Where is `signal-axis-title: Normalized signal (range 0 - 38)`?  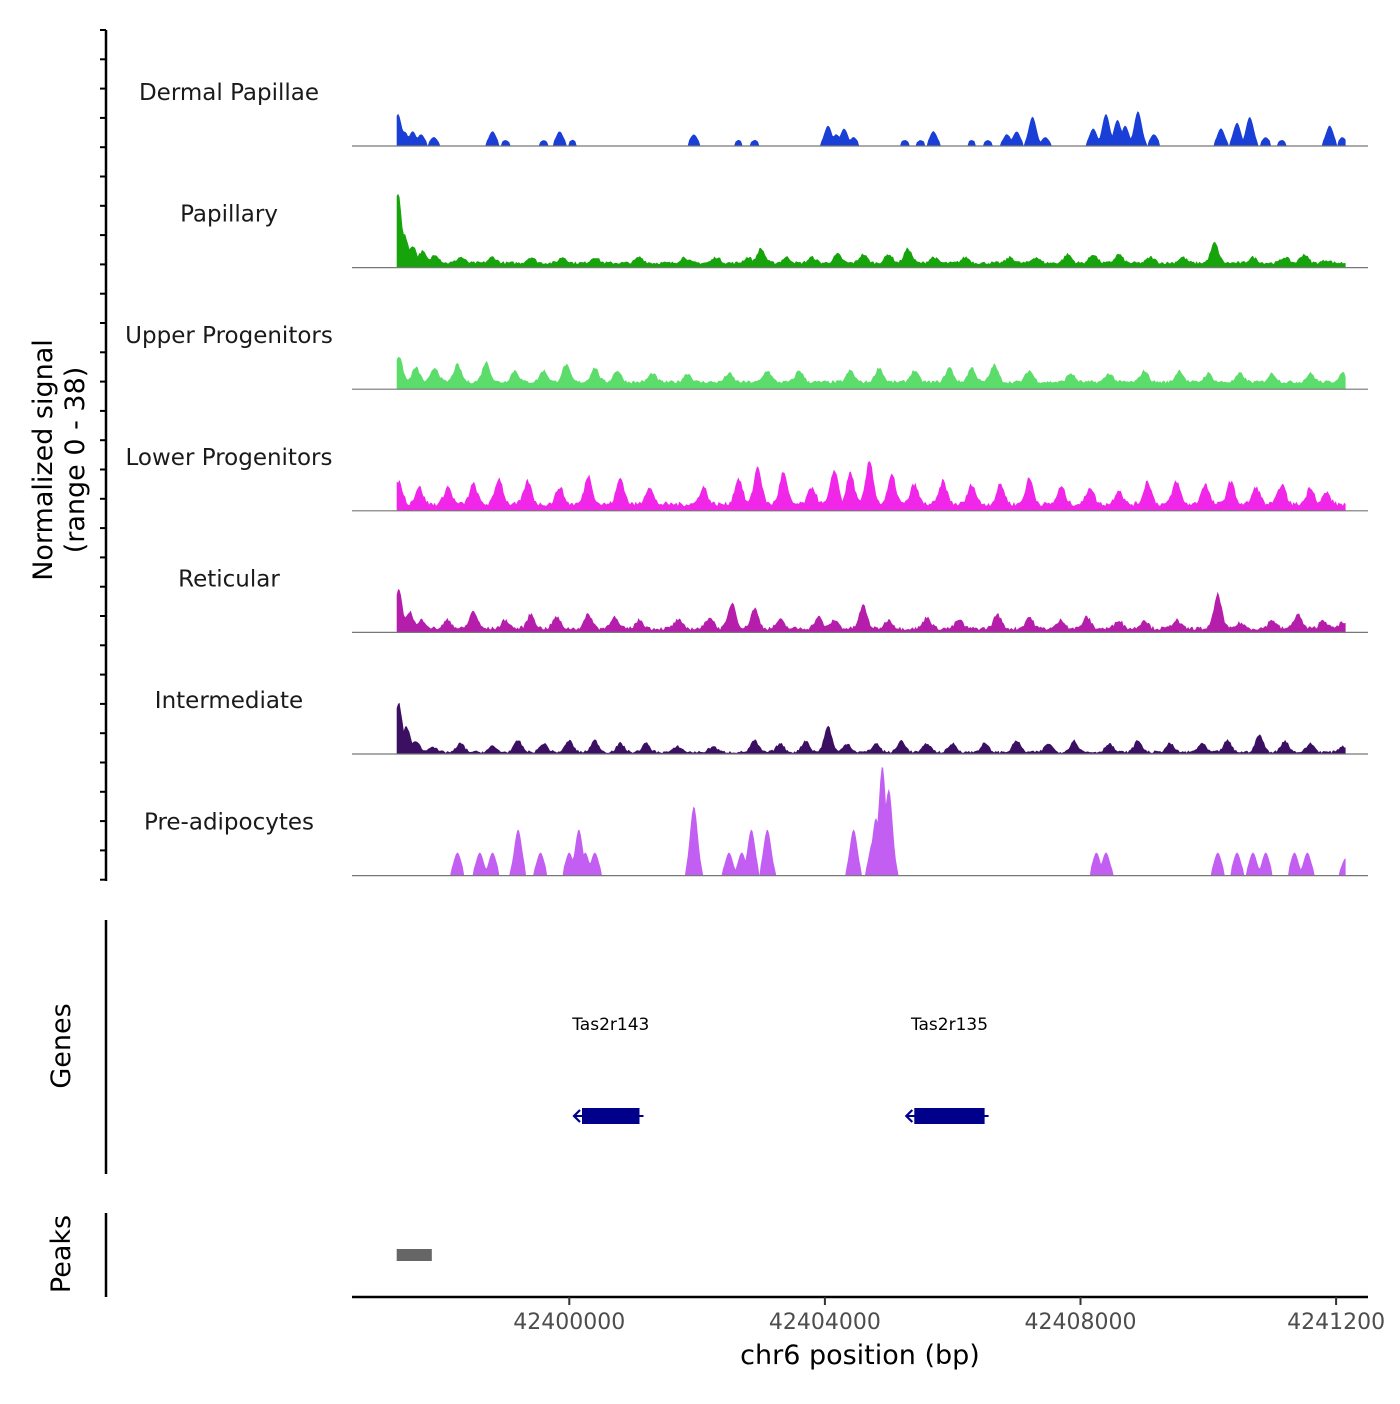 signal-axis-title: Normalized signal (range 0 - 38) is located at coordinates (59, 460).